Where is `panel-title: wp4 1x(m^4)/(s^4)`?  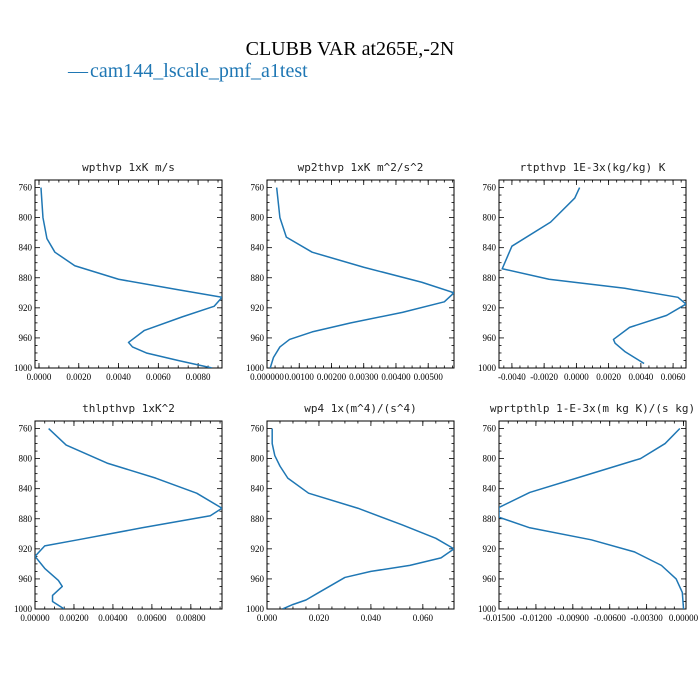 panel-title: wp4 1x(m^4)/(s^4) is located at coordinates (360, 408).